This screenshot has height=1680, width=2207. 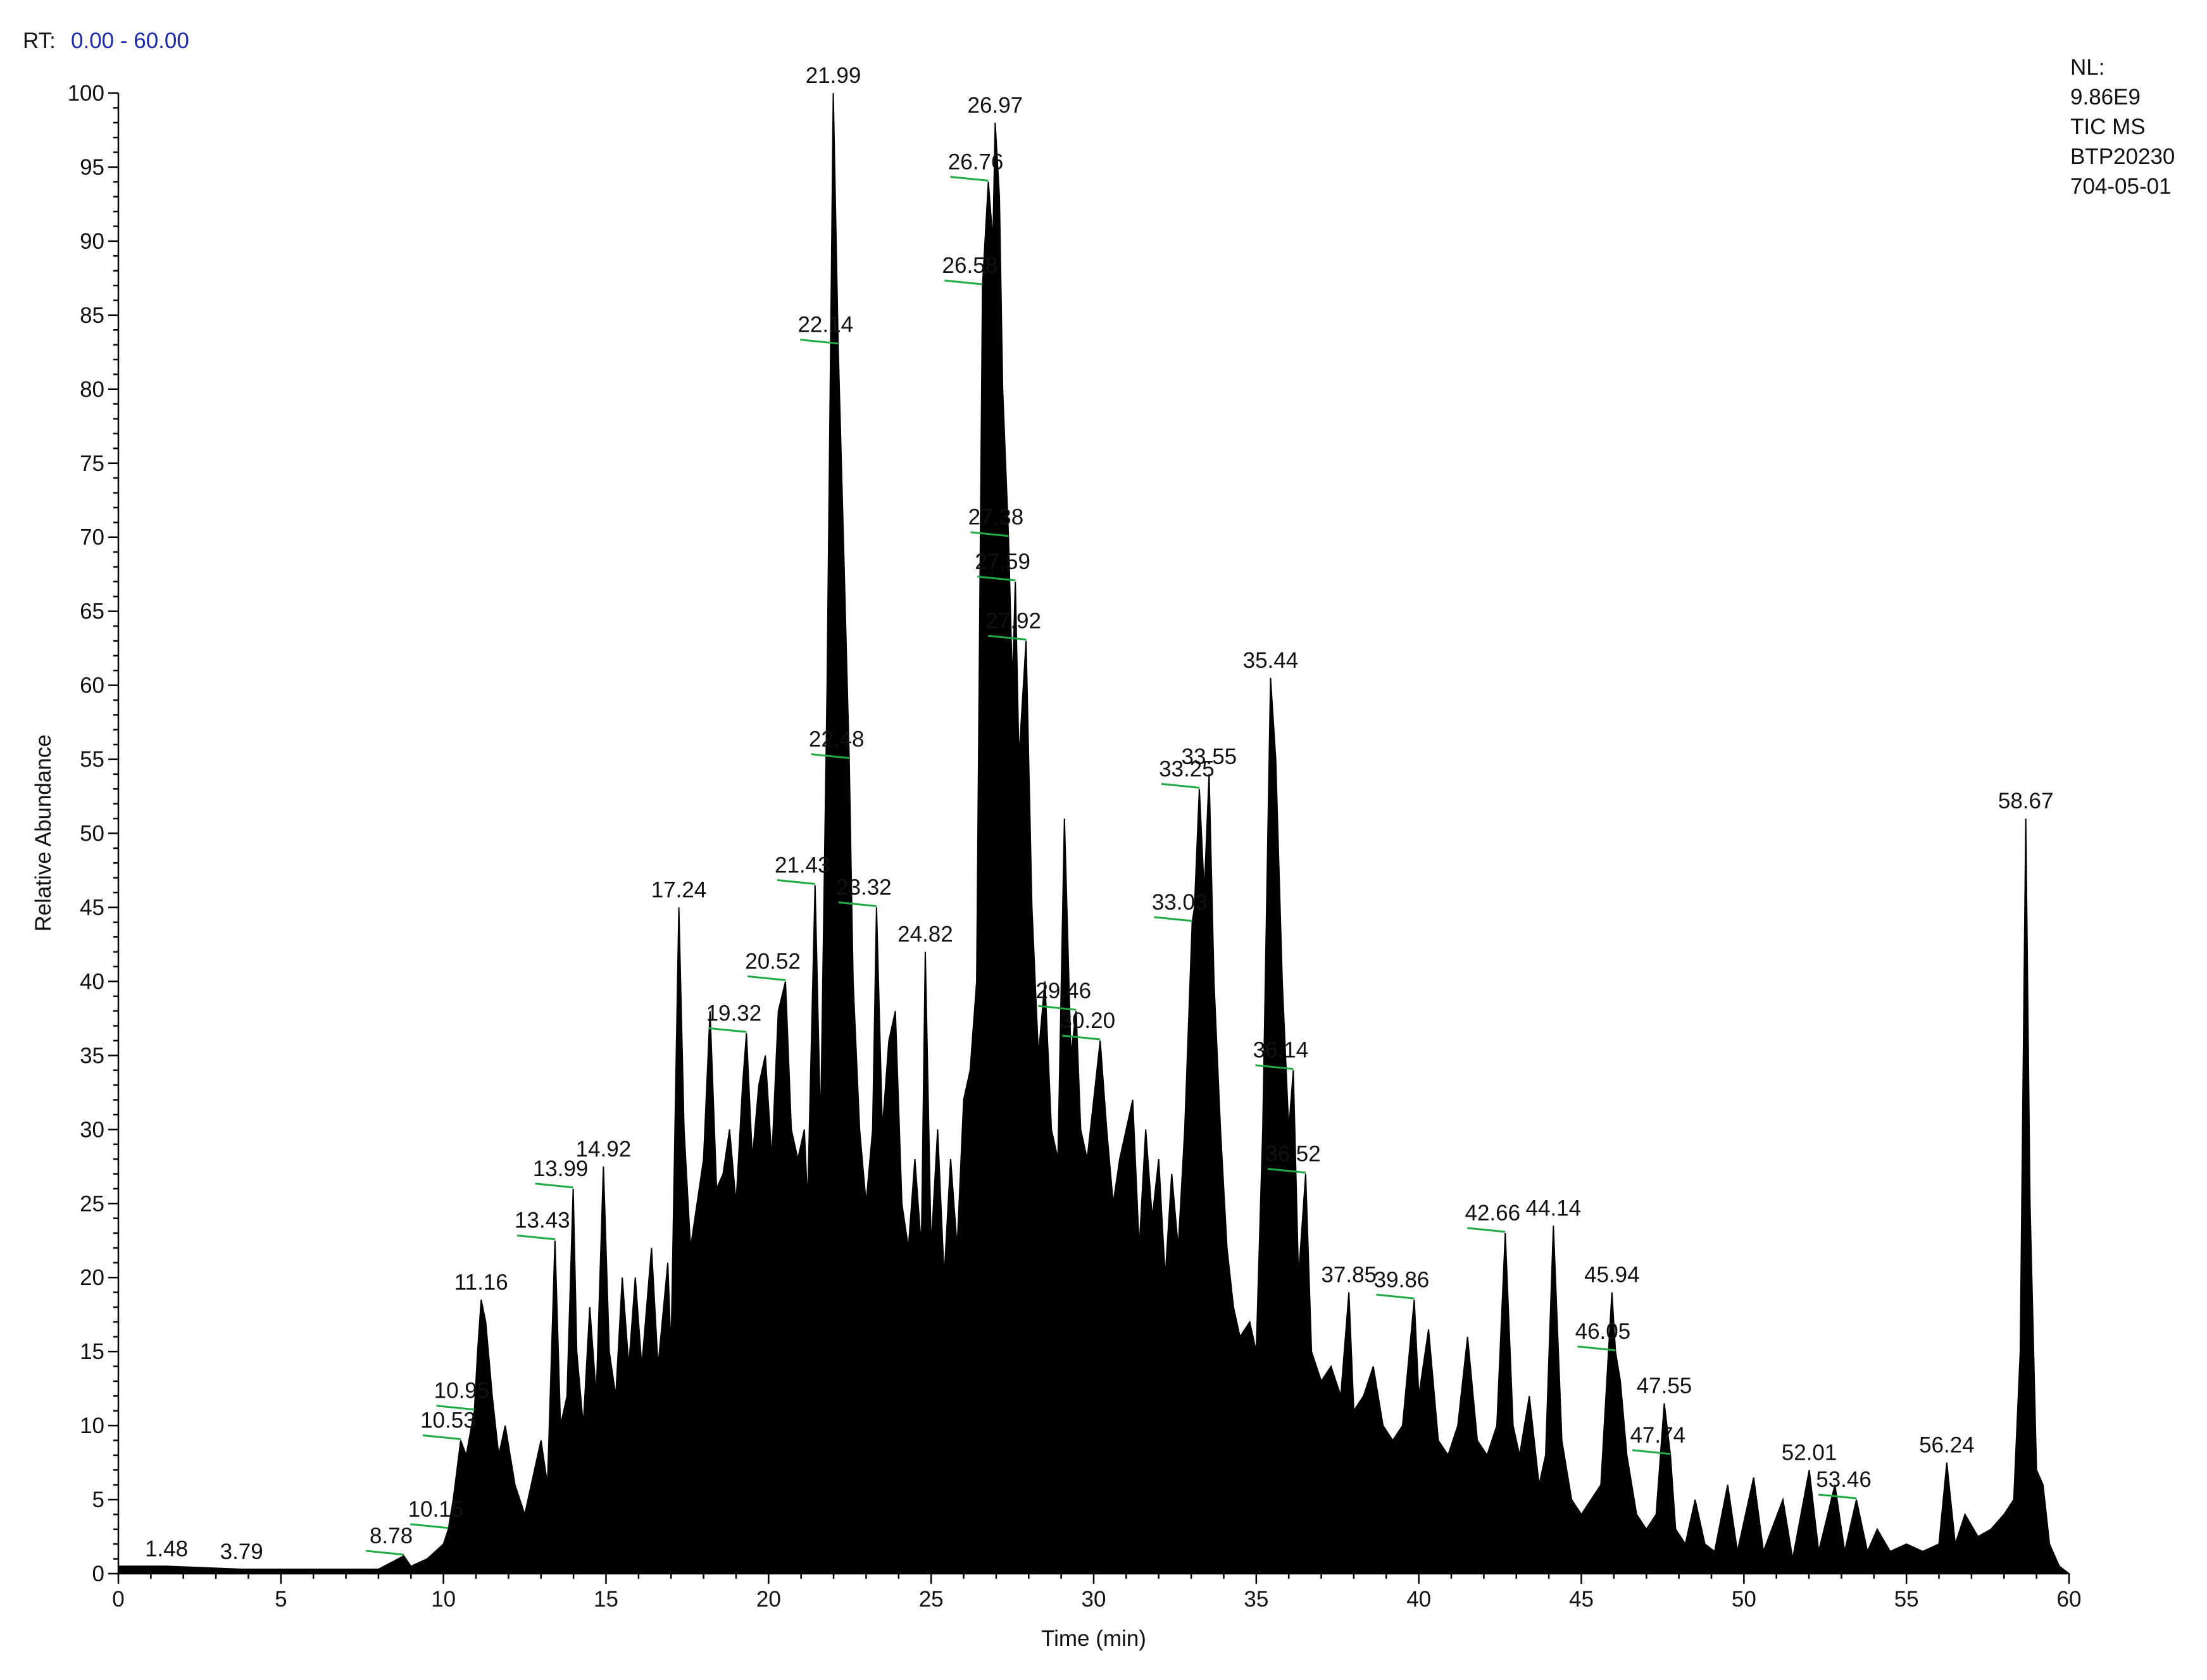 What do you see at coordinates (1087, 1020) in the screenshot?
I see `peak-label: 30.20` at bounding box center [1087, 1020].